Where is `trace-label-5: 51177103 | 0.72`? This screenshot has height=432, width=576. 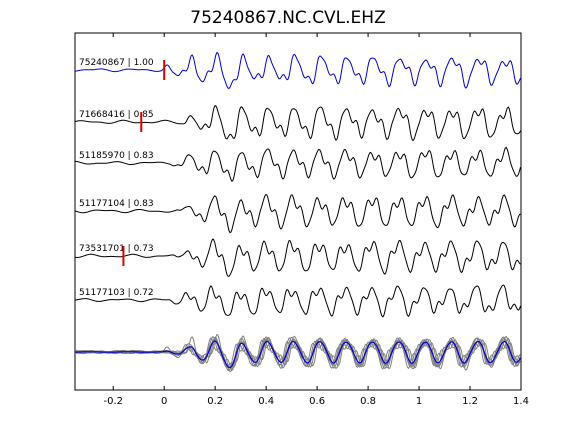
trace-label-5: 51177103 | 0.72 is located at coordinates (116, 293).